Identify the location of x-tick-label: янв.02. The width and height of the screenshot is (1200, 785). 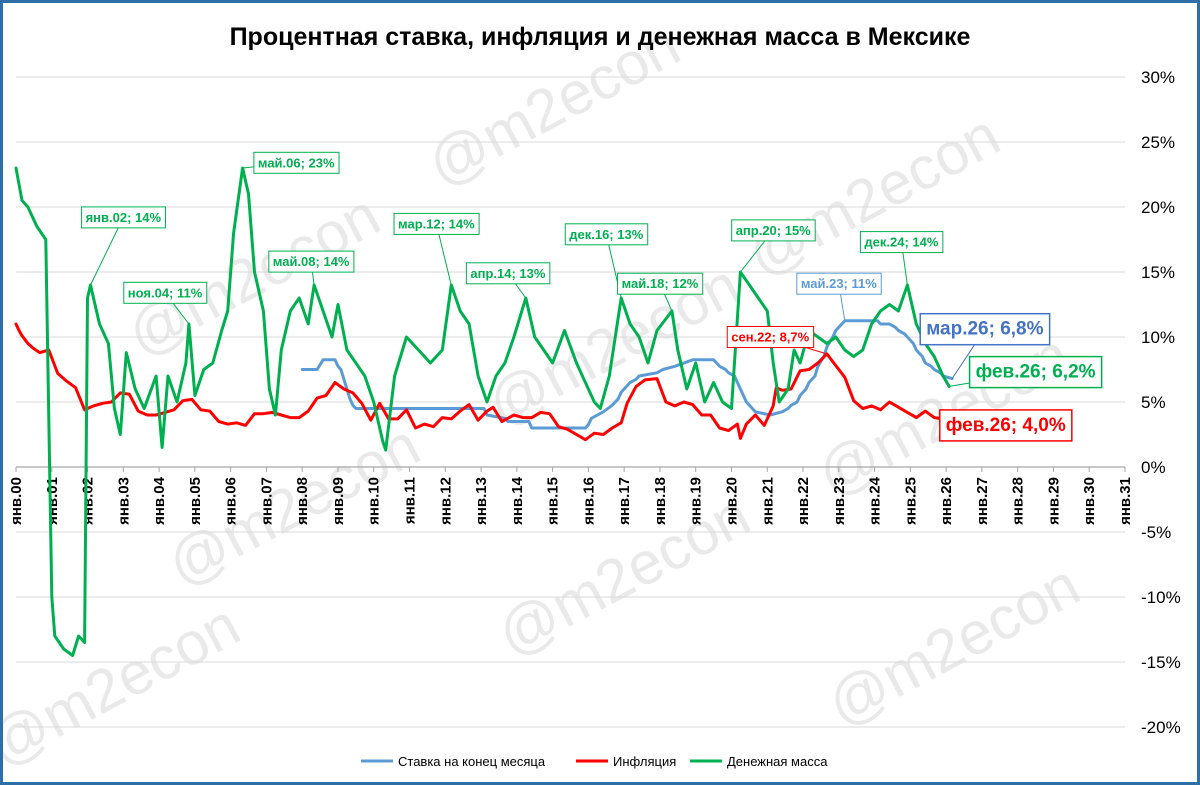
(88, 501).